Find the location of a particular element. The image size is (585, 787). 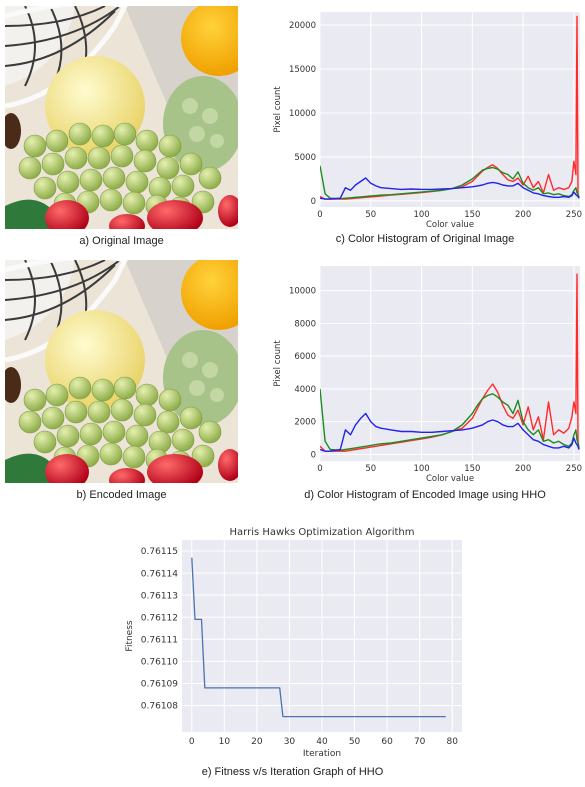

y-tick-label: 0.76110 is located at coordinates (159, 663).